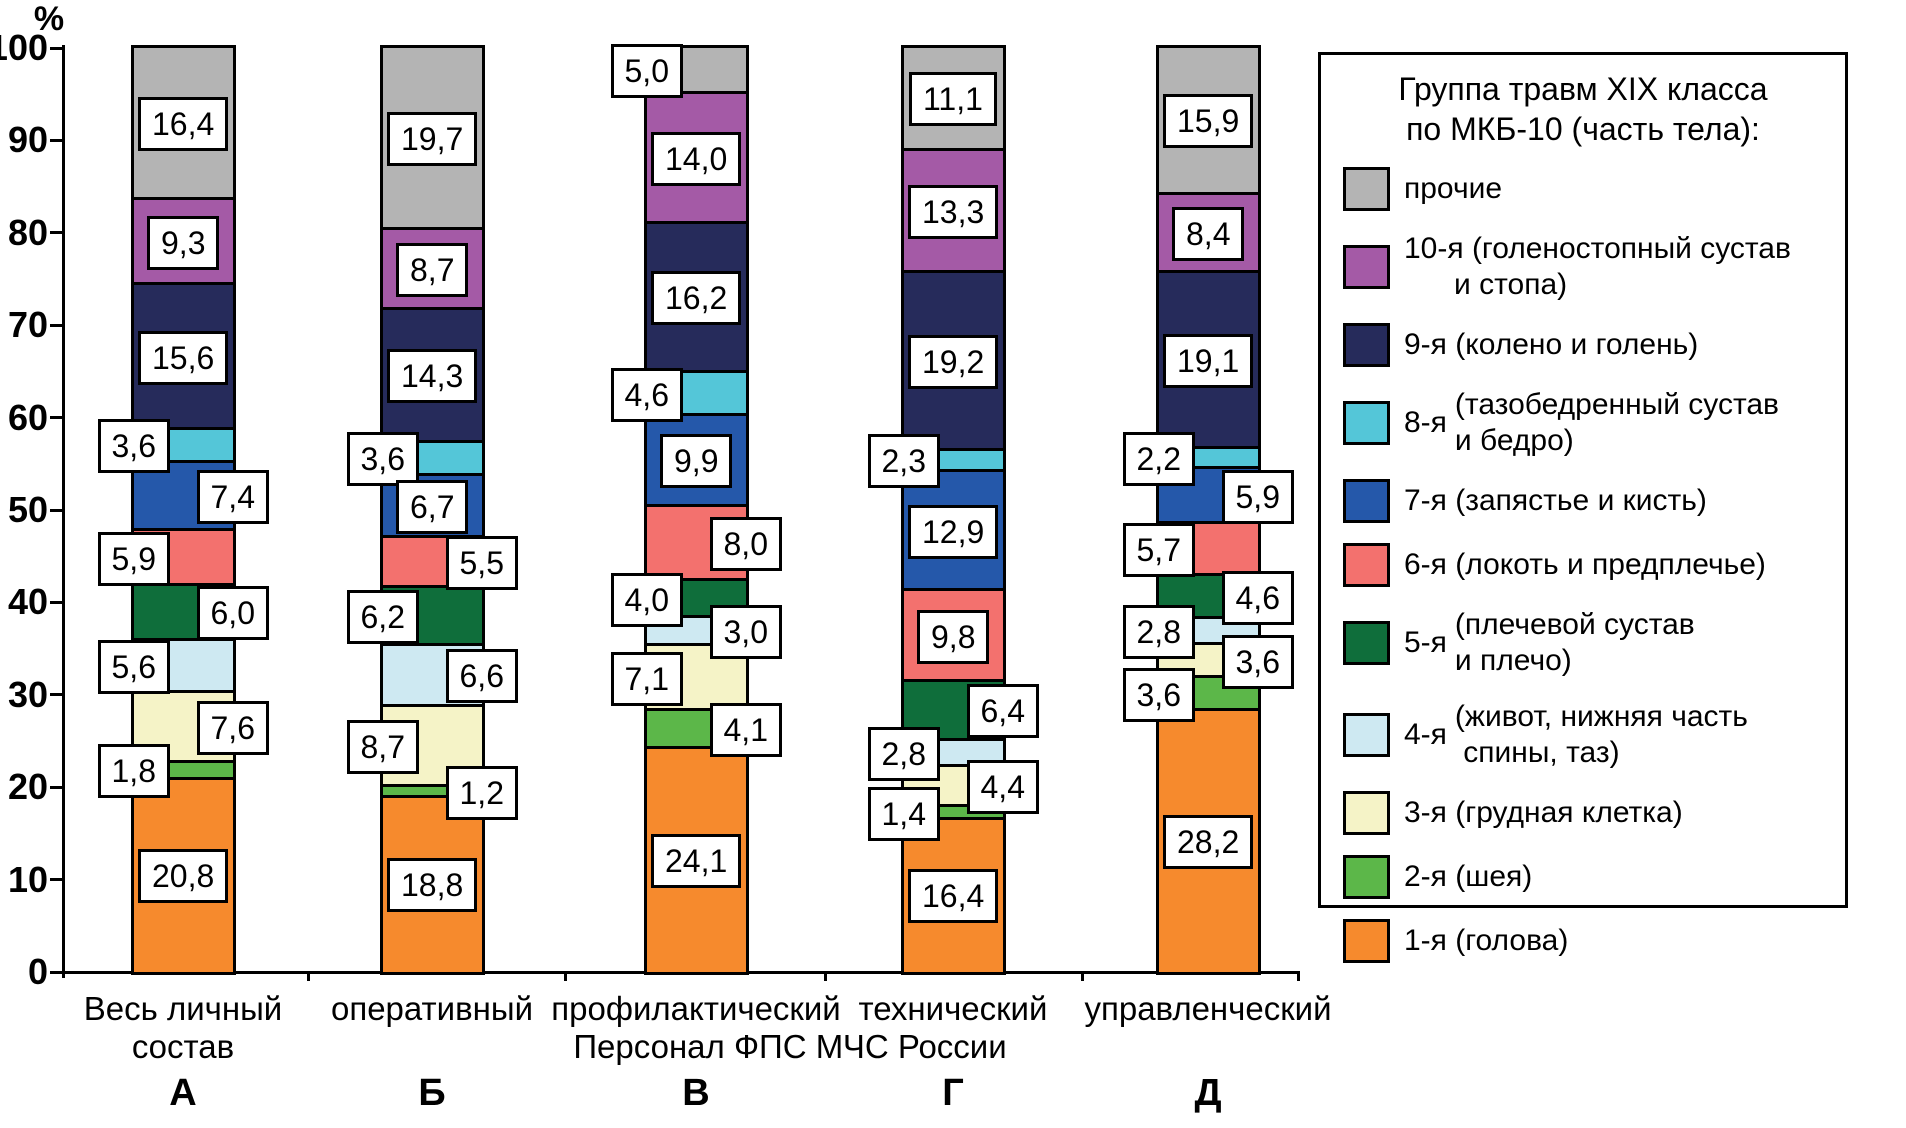  What do you see at coordinates (431, 1008) in the screenshot?
I see `category-label-1: оперативный` at bounding box center [431, 1008].